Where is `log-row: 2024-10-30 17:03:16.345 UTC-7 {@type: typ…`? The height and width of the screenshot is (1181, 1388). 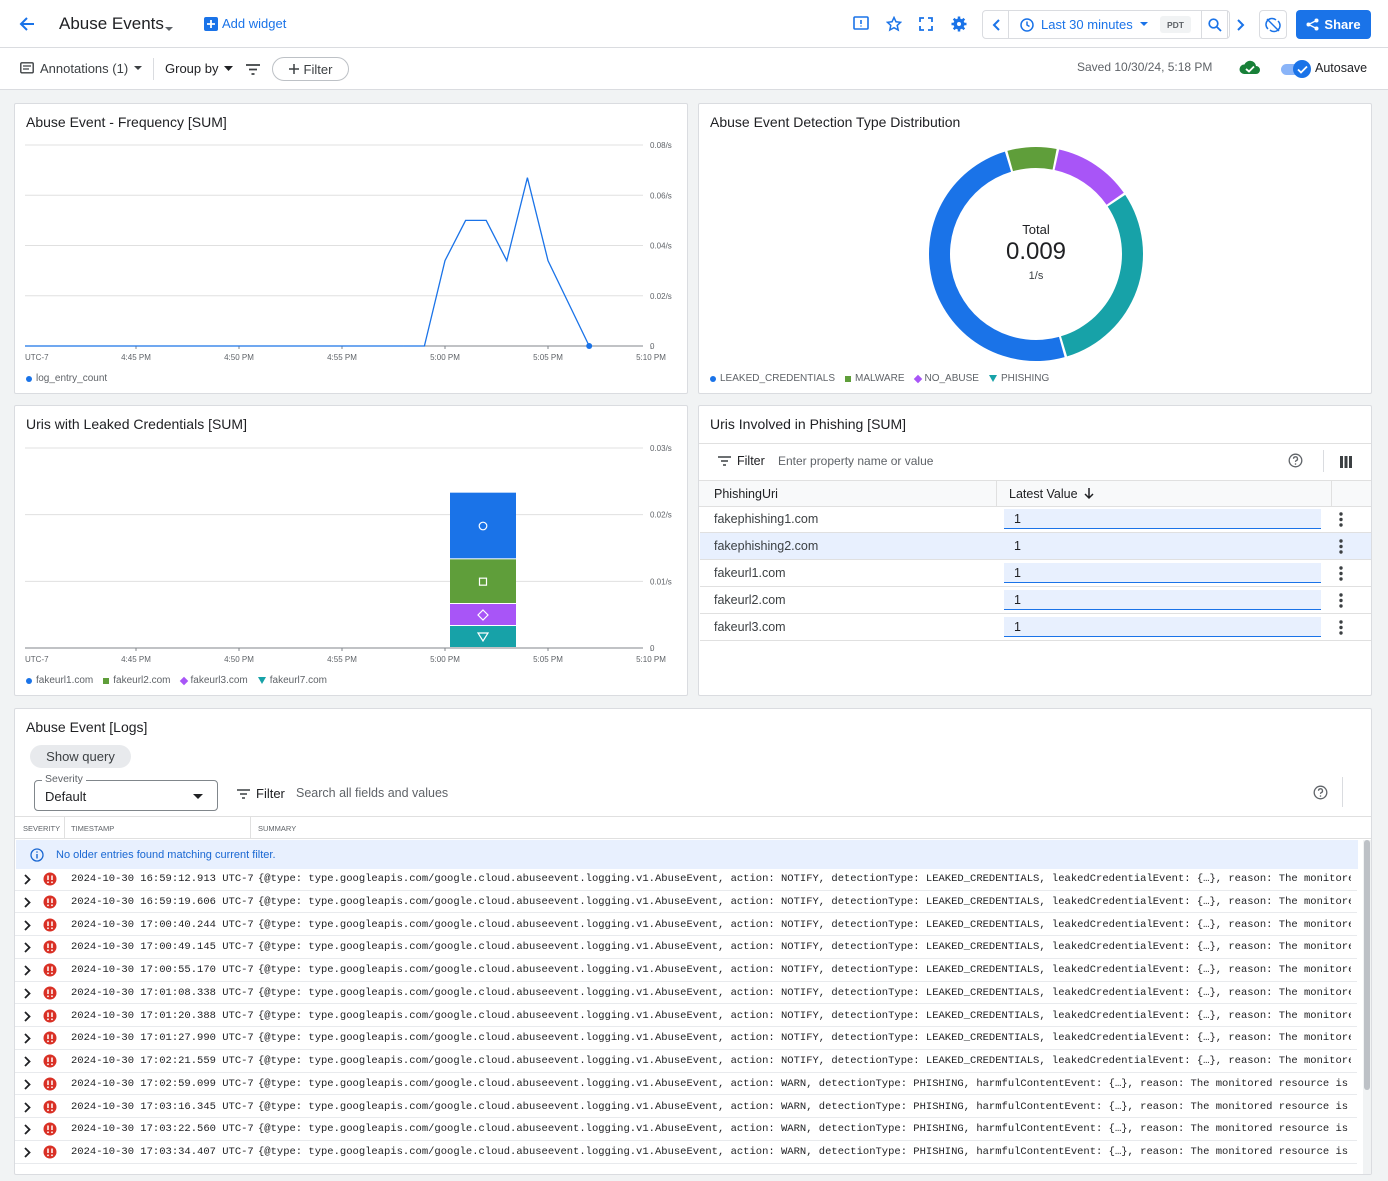
log-row: 2024-10-30 17:03:16.345 UTC-7 {@type: typ… is located at coordinates (686, 1107).